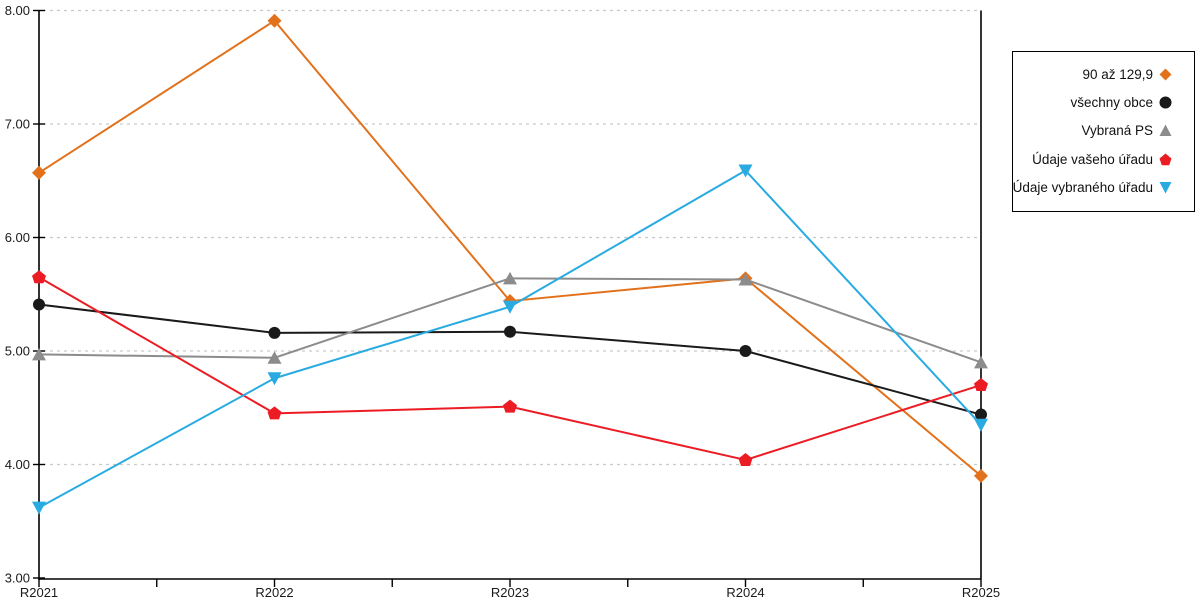 The width and height of the screenshot is (1200, 600). Describe the element at coordinates (510, 592) in the screenshot. I see `x-tick-label: R2023` at that location.